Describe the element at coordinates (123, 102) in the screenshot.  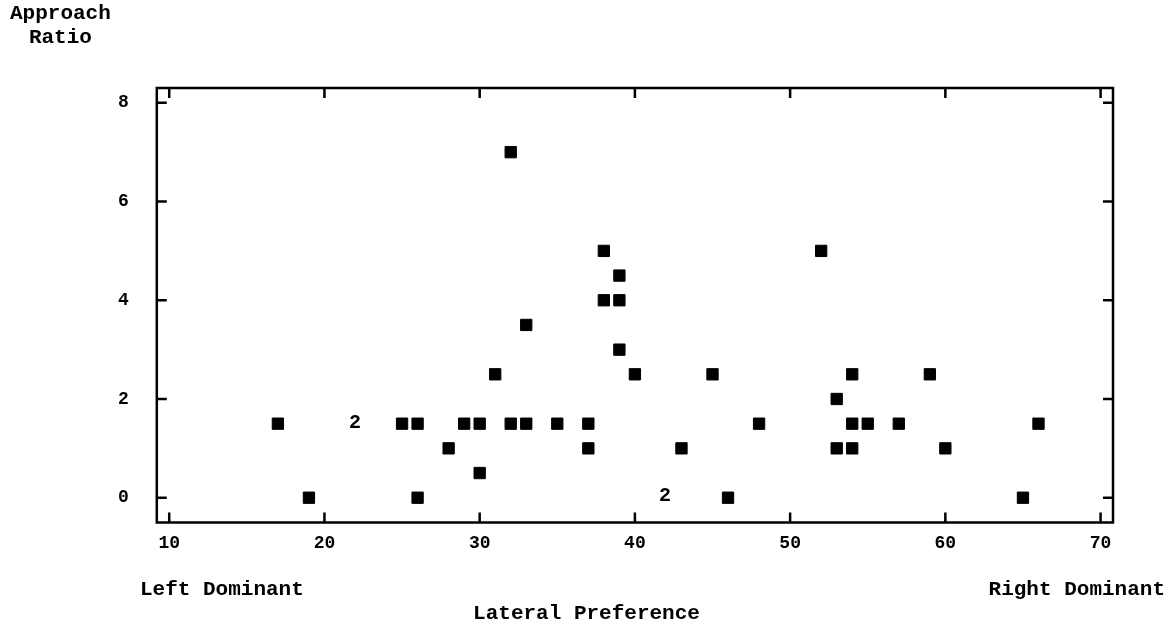
I see `y-tick-label: 8` at that location.